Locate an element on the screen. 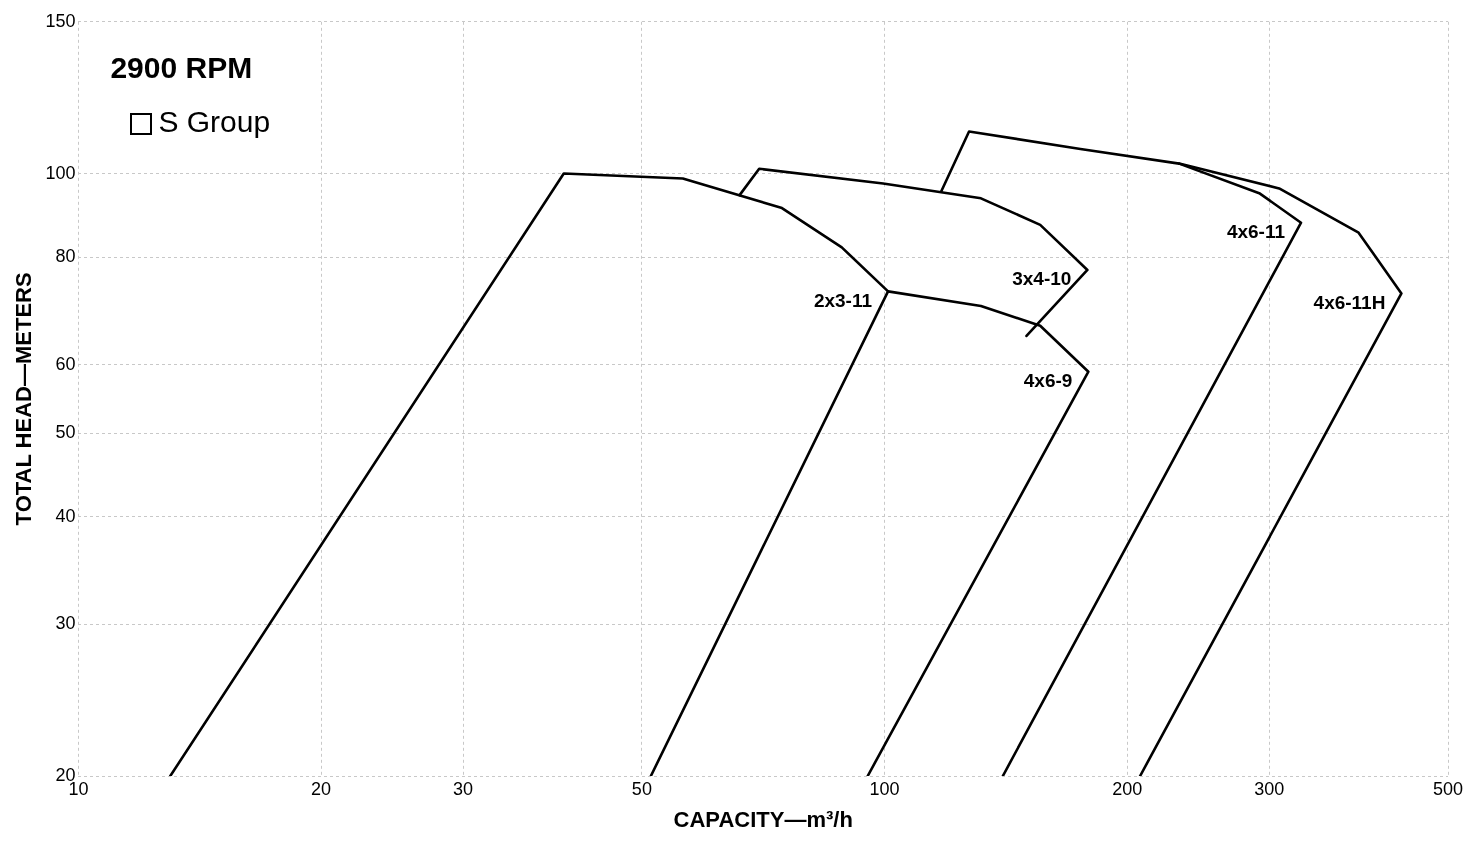 The height and width of the screenshot is (849, 1483). series-label: 4x6-9 is located at coordinates (1048, 380).